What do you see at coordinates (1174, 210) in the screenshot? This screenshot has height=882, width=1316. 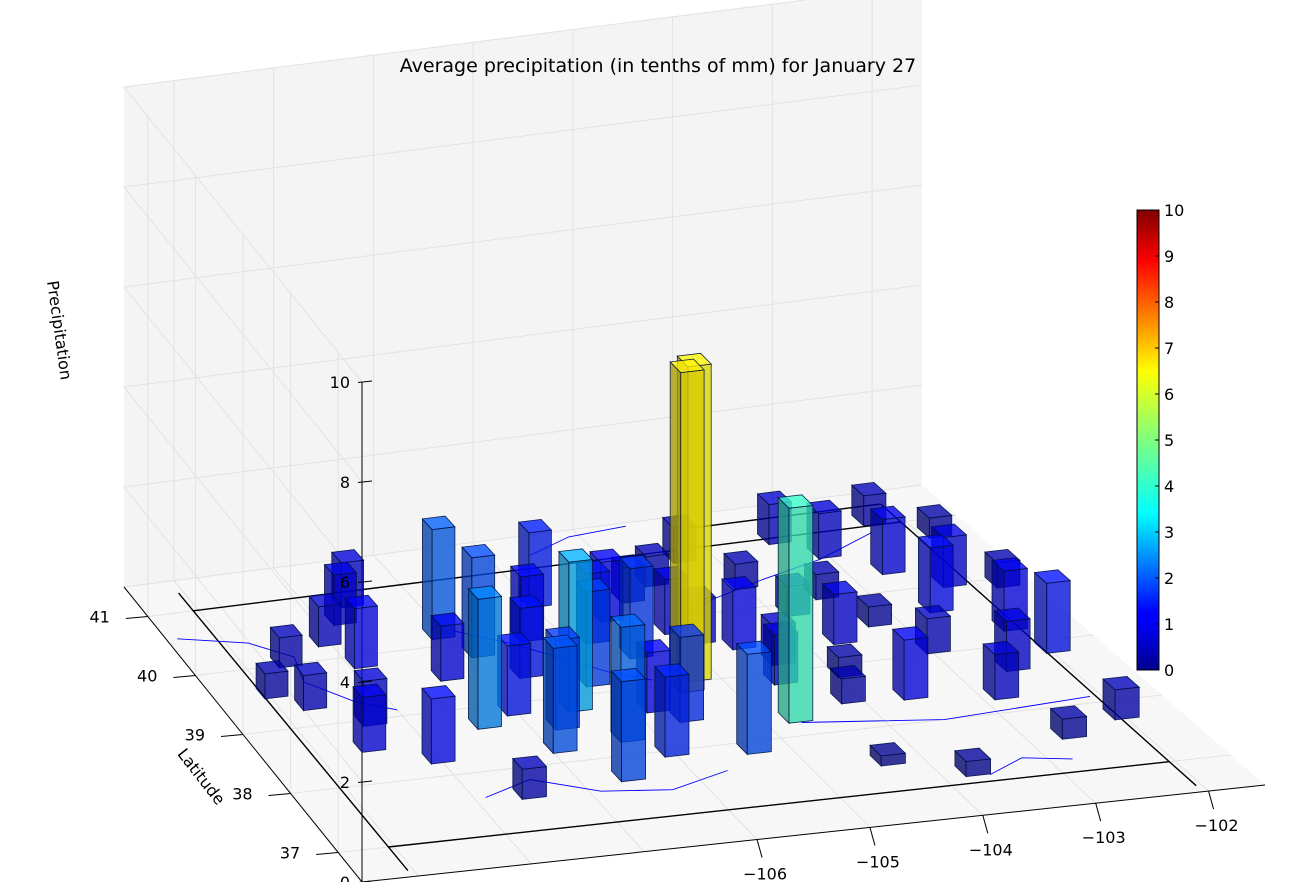 I see `colorbar-tick-label: 10` at bounding box center [1174, 210].